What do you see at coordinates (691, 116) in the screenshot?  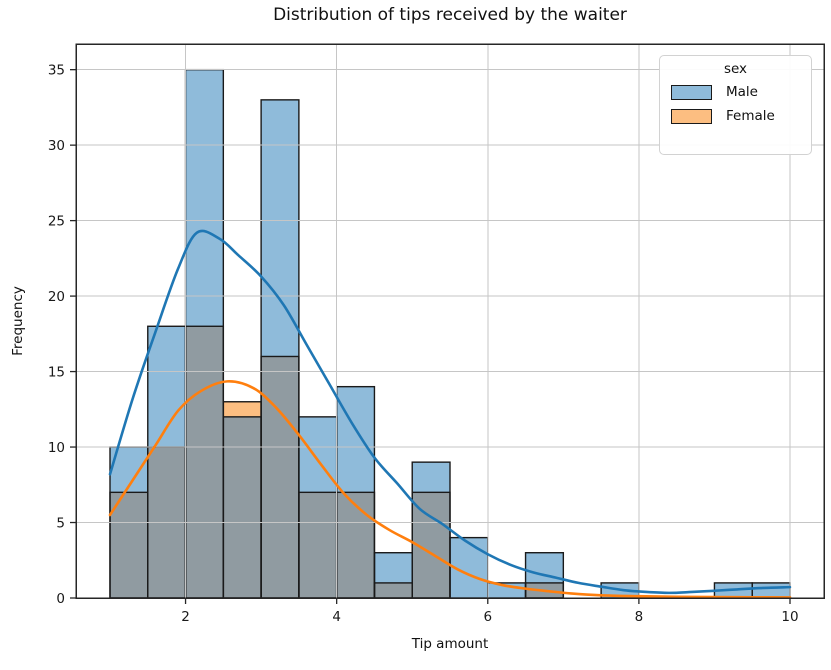 I see `legend-swatch-female` at bounding box center [691, 116].